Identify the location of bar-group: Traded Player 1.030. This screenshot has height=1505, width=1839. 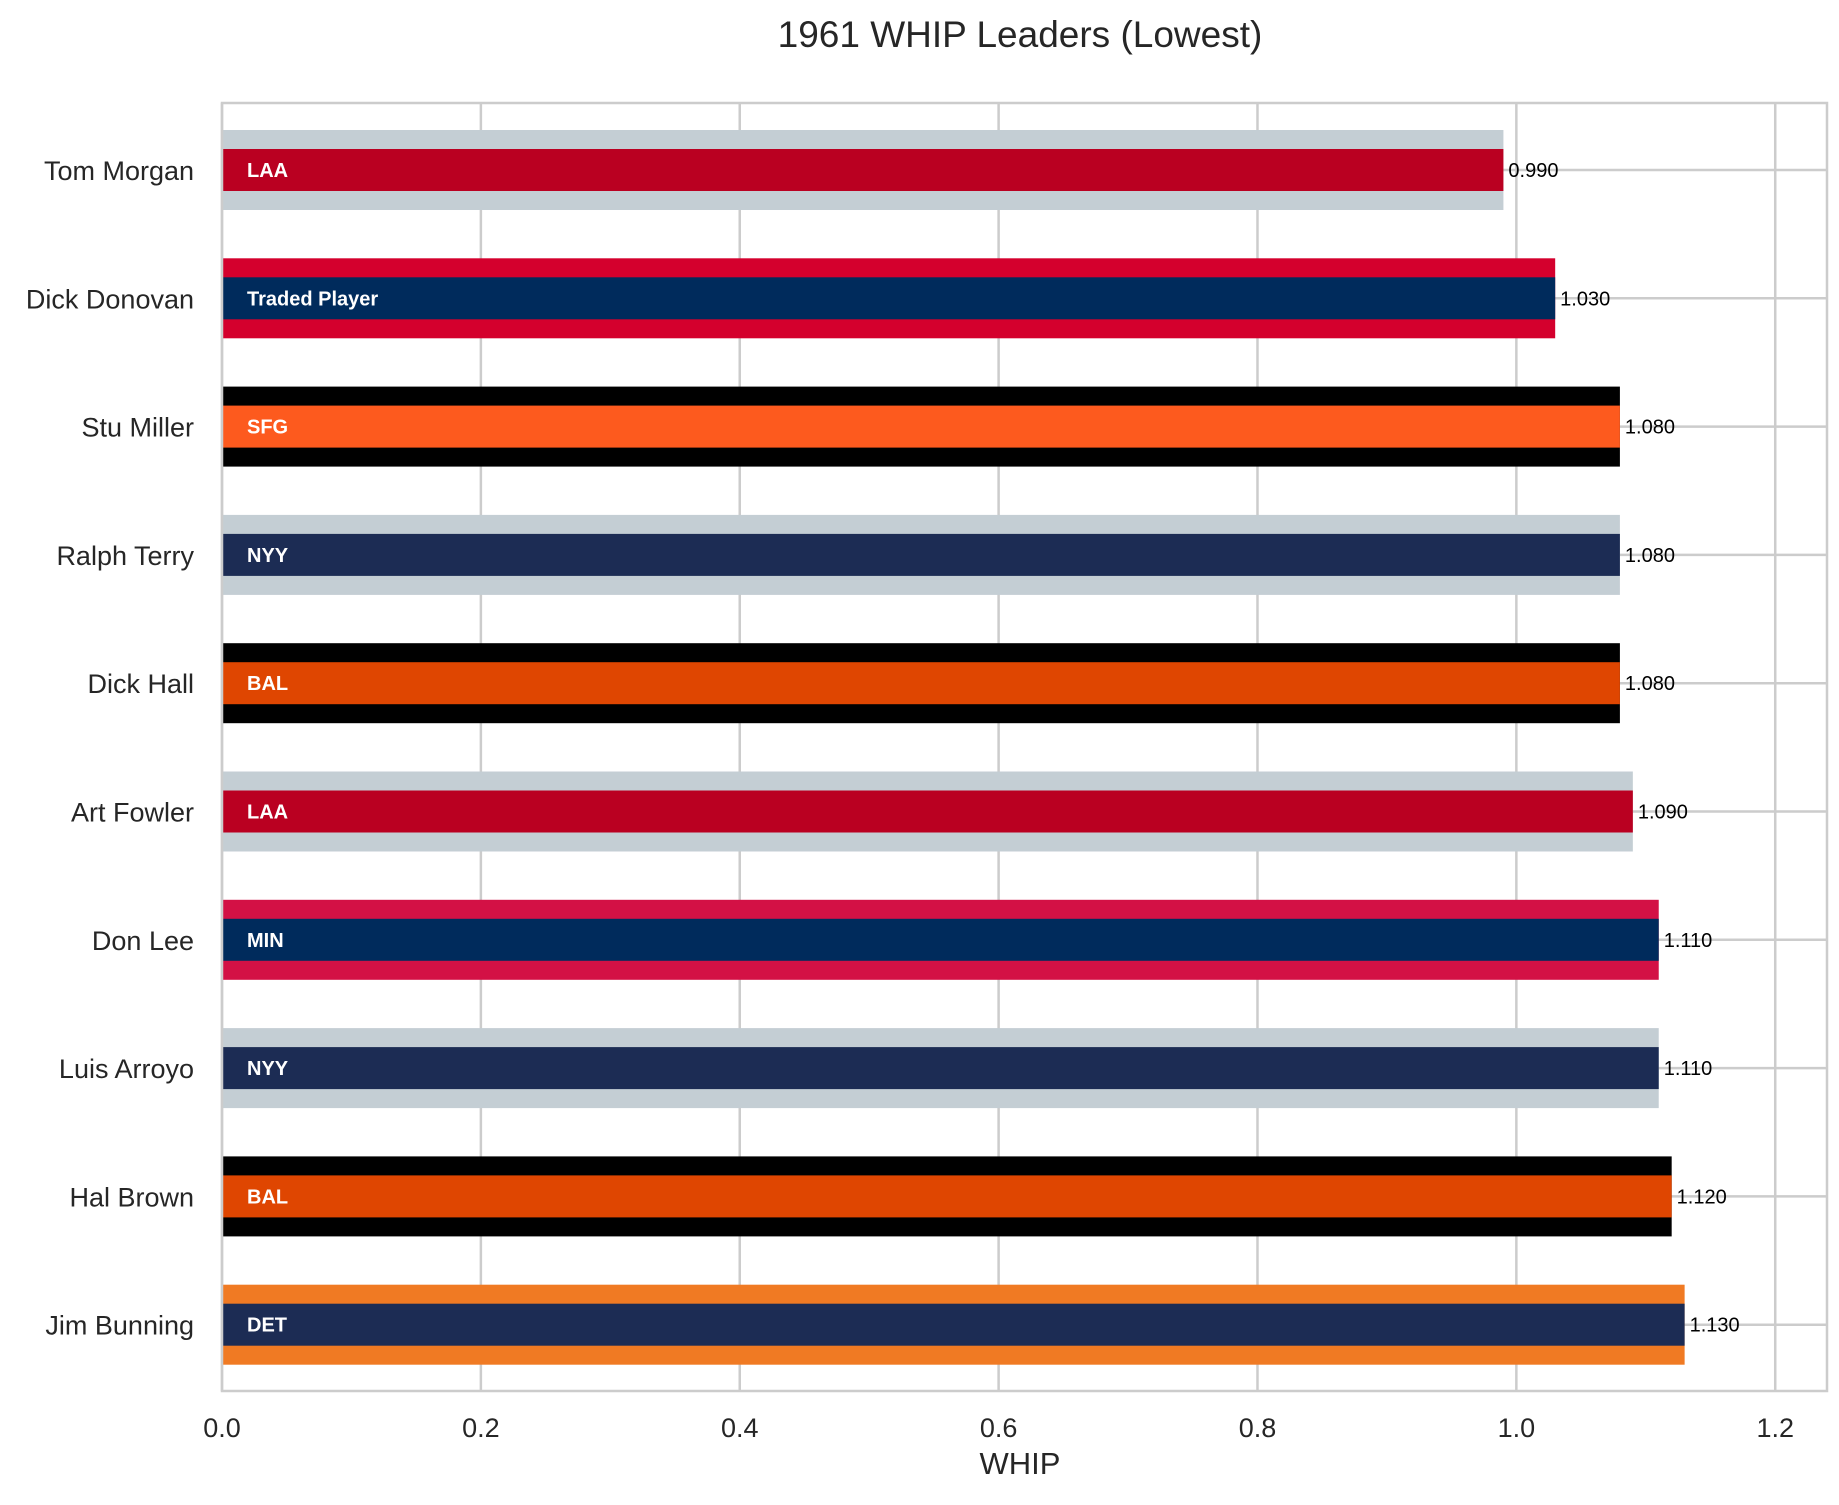
(916, 298).